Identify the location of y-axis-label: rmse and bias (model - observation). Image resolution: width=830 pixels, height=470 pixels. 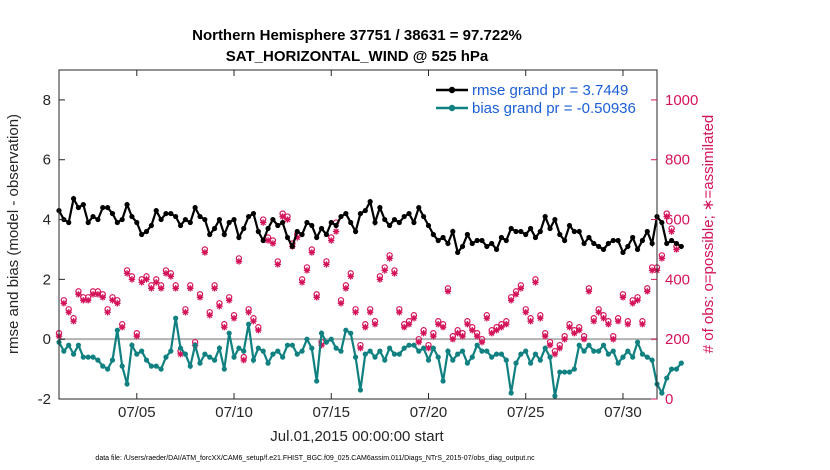
(13, 234).